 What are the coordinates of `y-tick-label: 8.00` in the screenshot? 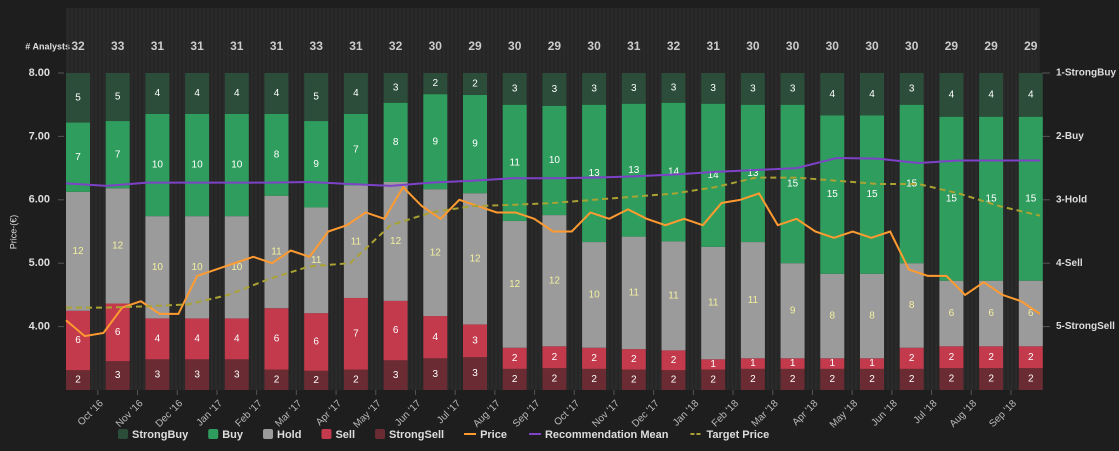 It's located at (39, 73).